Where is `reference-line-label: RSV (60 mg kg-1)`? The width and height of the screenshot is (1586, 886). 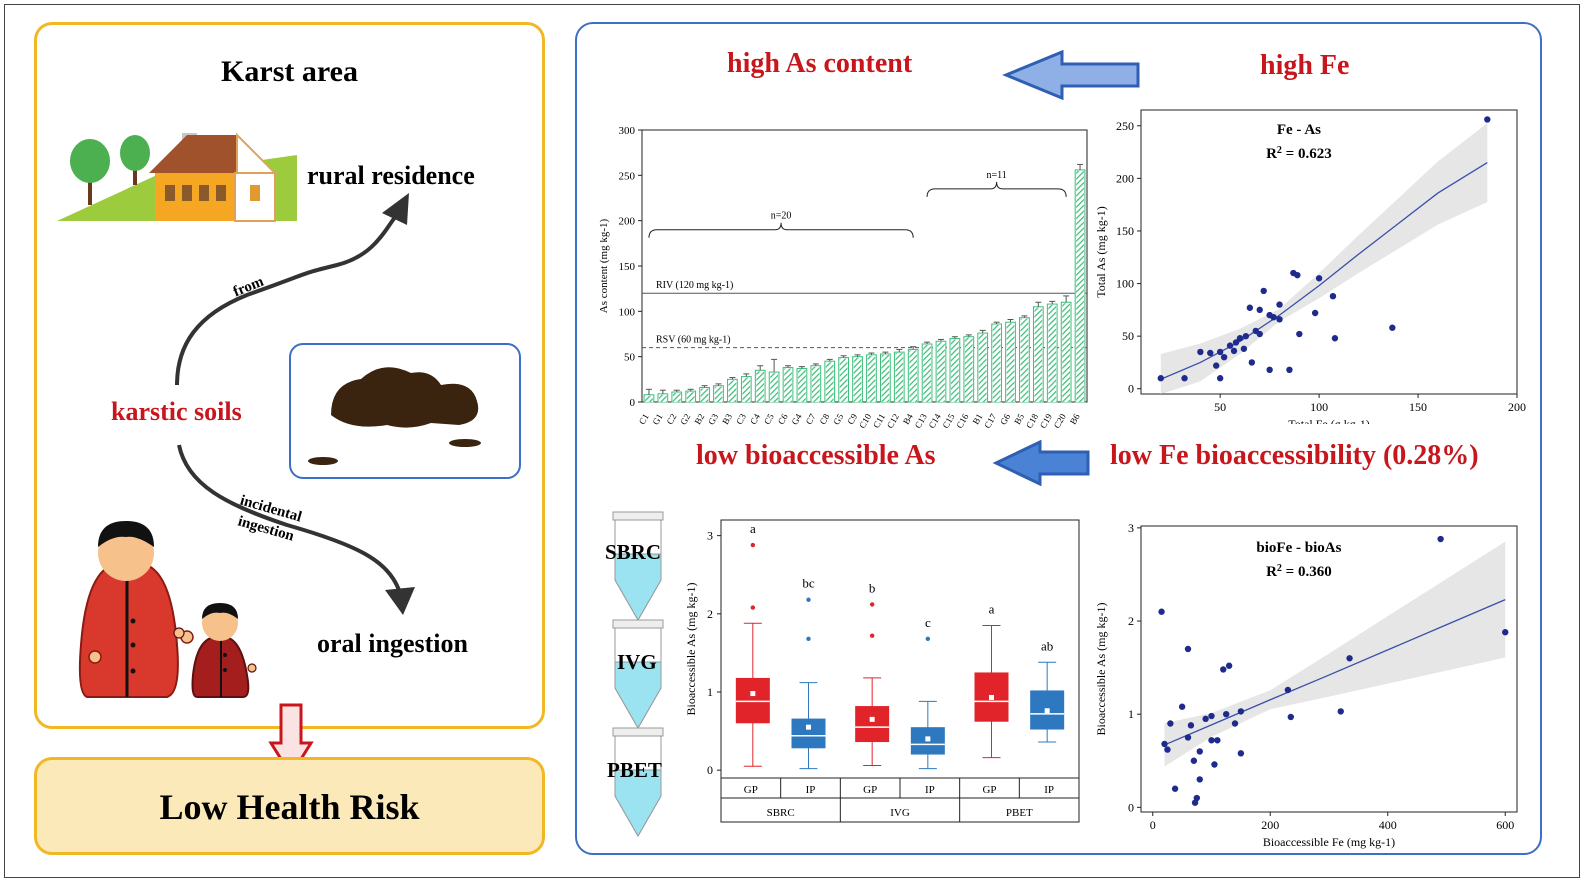
reference-line-label: RSV (60 mg kg-1) is located at coordinates (693, 340).